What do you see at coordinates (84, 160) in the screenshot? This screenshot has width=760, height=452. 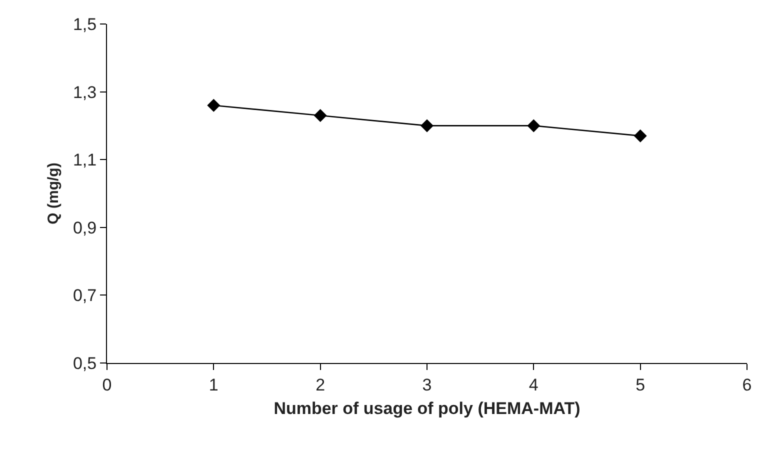 I see `y-tick-label: 1,1` at bounding box center [84, 160].